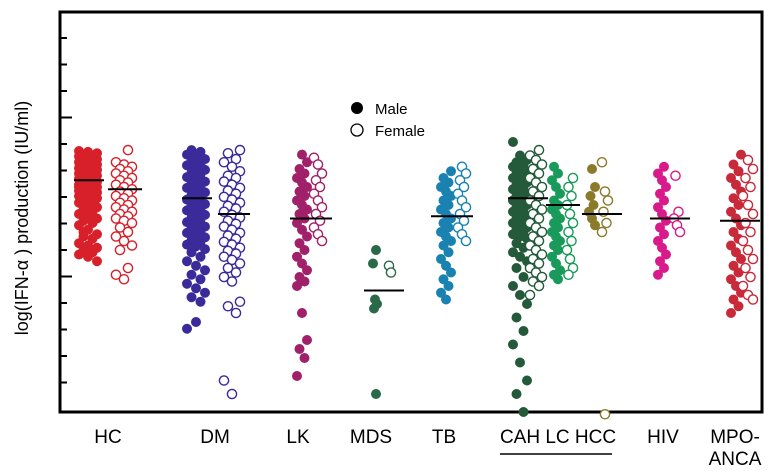  I want to click on legend-female-marker, so click(357, 130).